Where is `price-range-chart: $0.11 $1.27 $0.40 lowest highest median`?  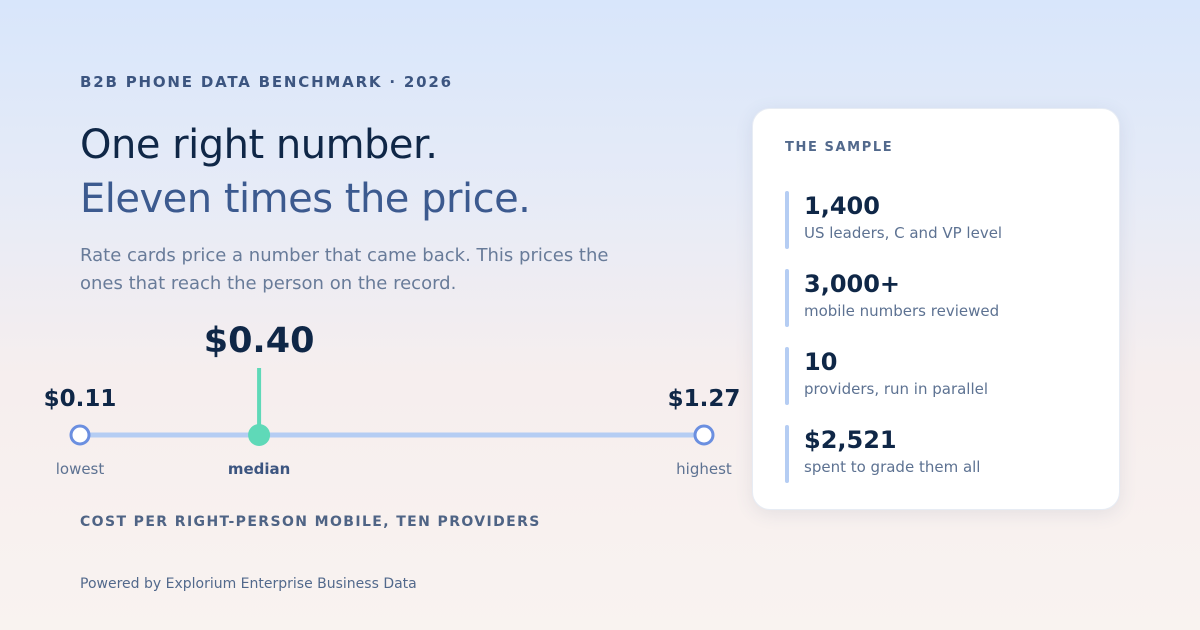
price-range-chart: $0.11 $1.27 $0.40 lowest highest median is located at coordinates (392, 399).